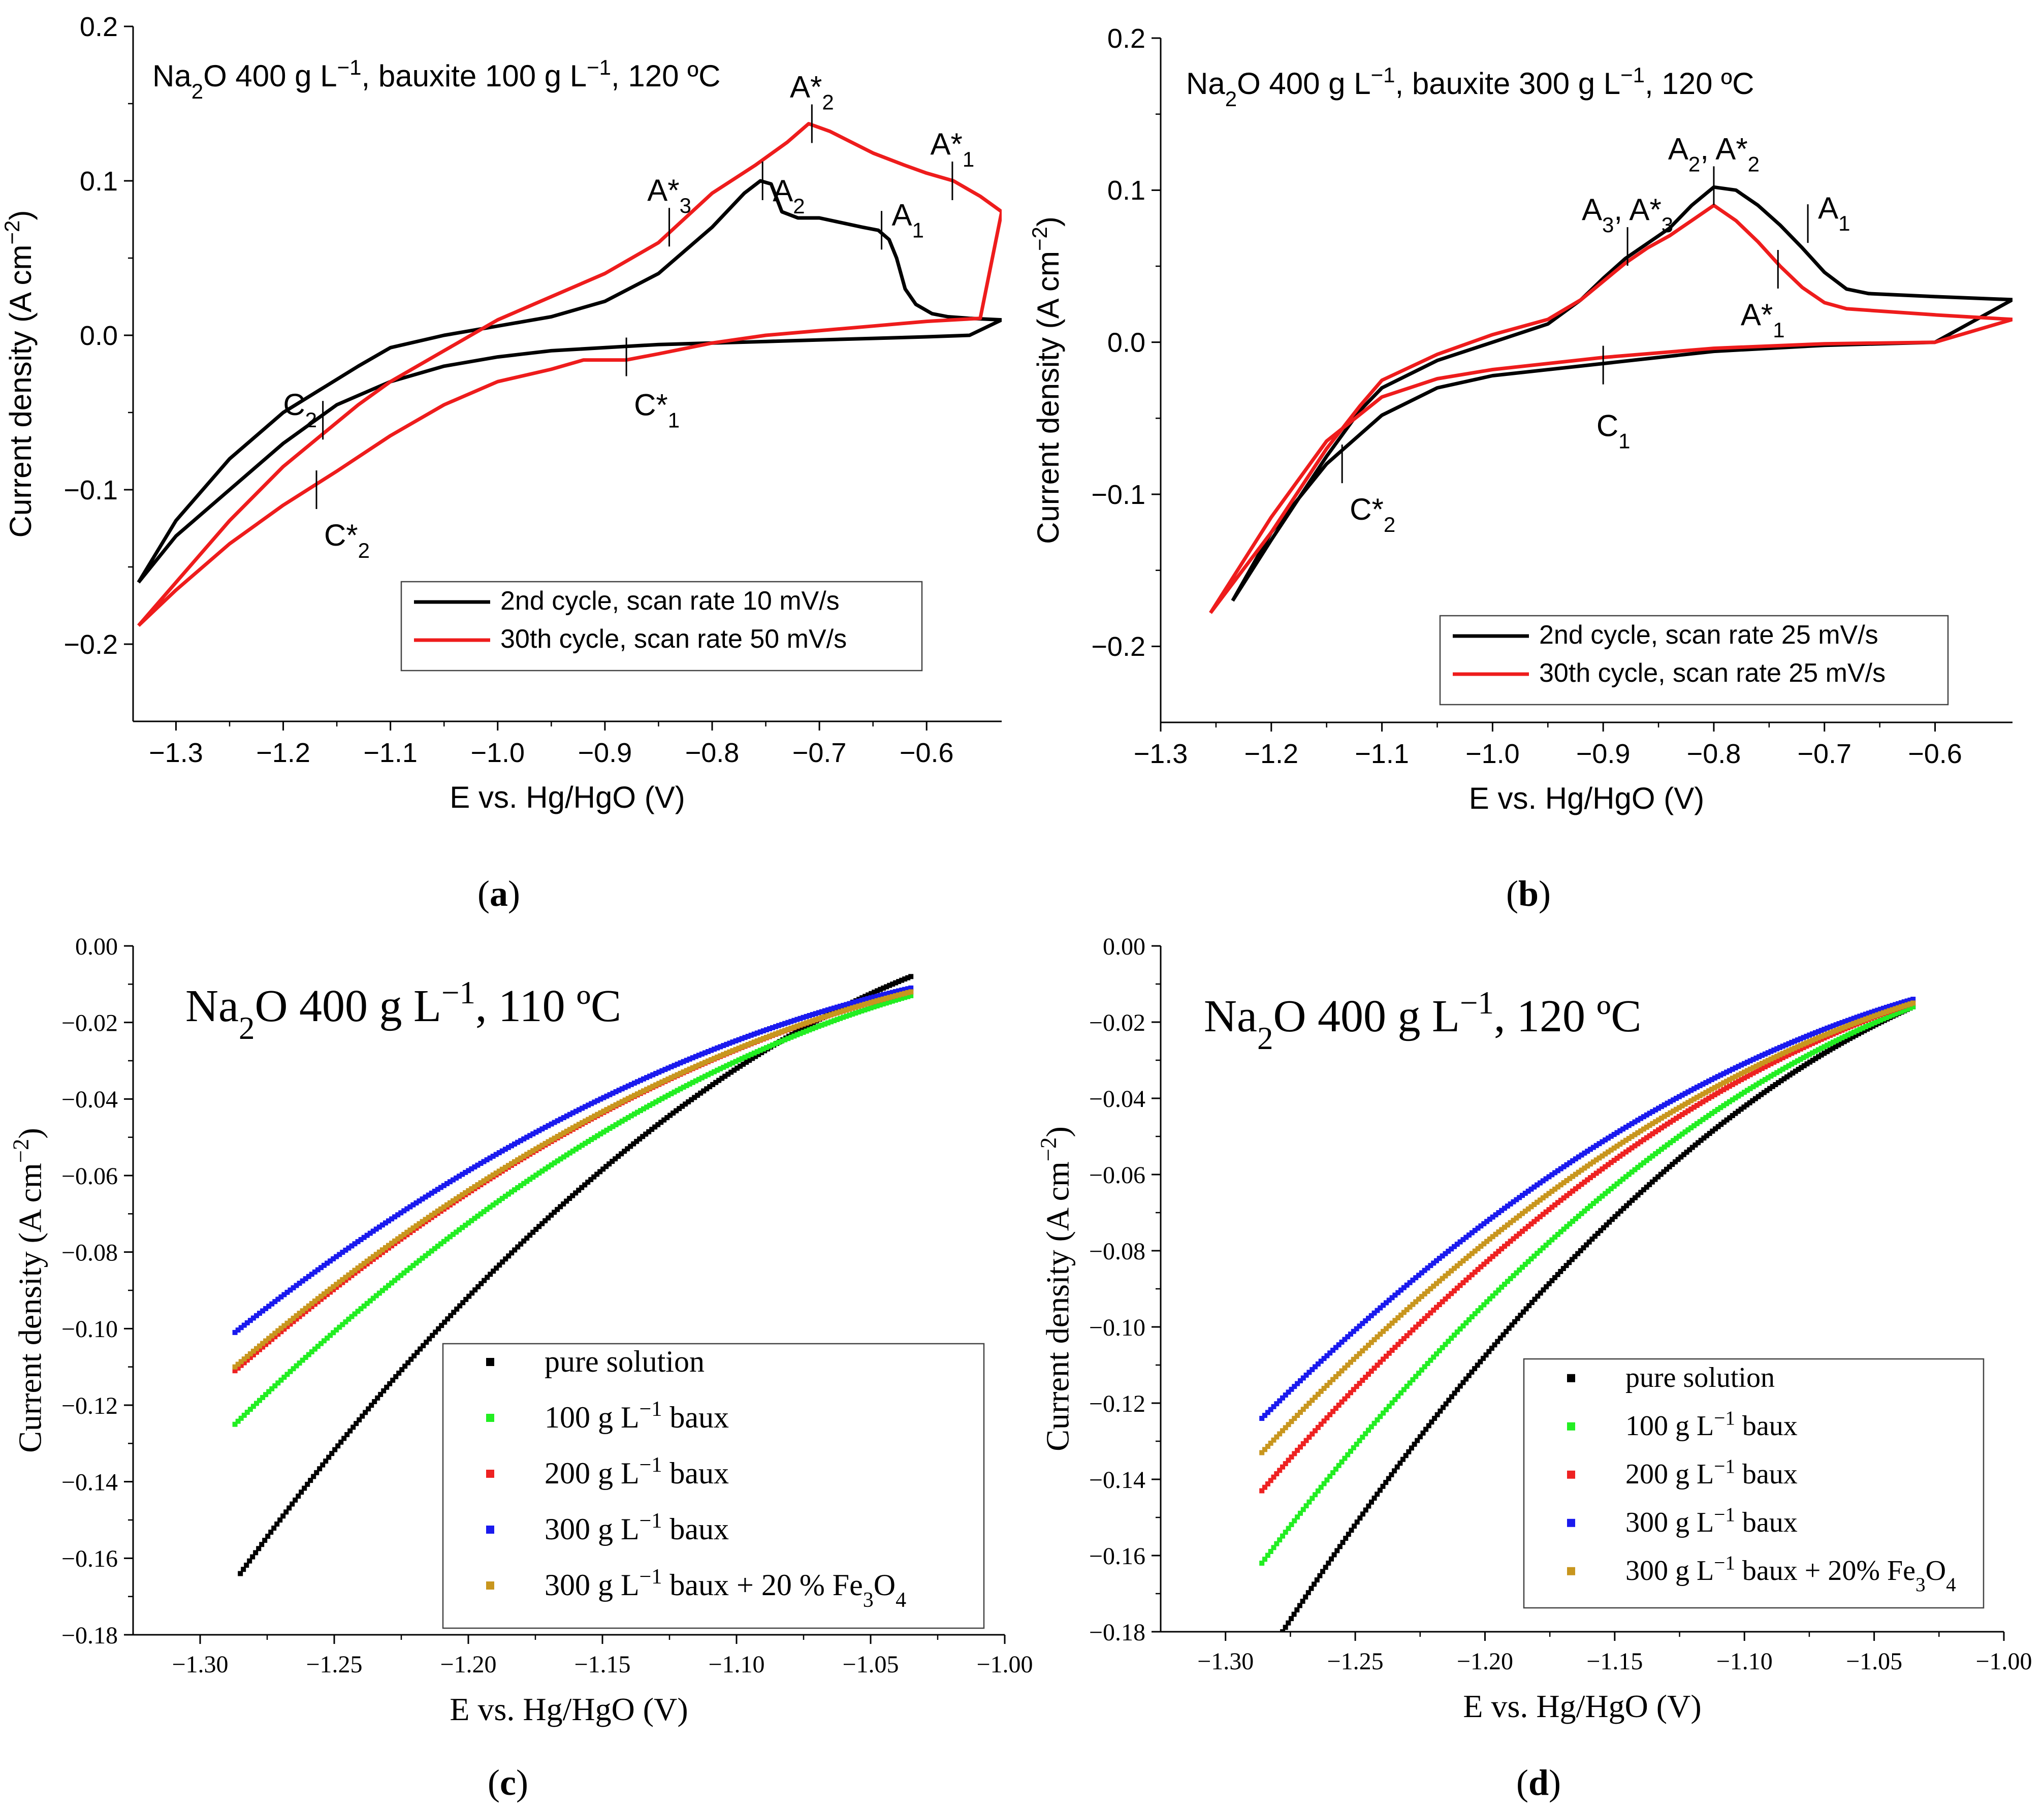  I want to click on annotation-label: A*1, so click(953, 149).